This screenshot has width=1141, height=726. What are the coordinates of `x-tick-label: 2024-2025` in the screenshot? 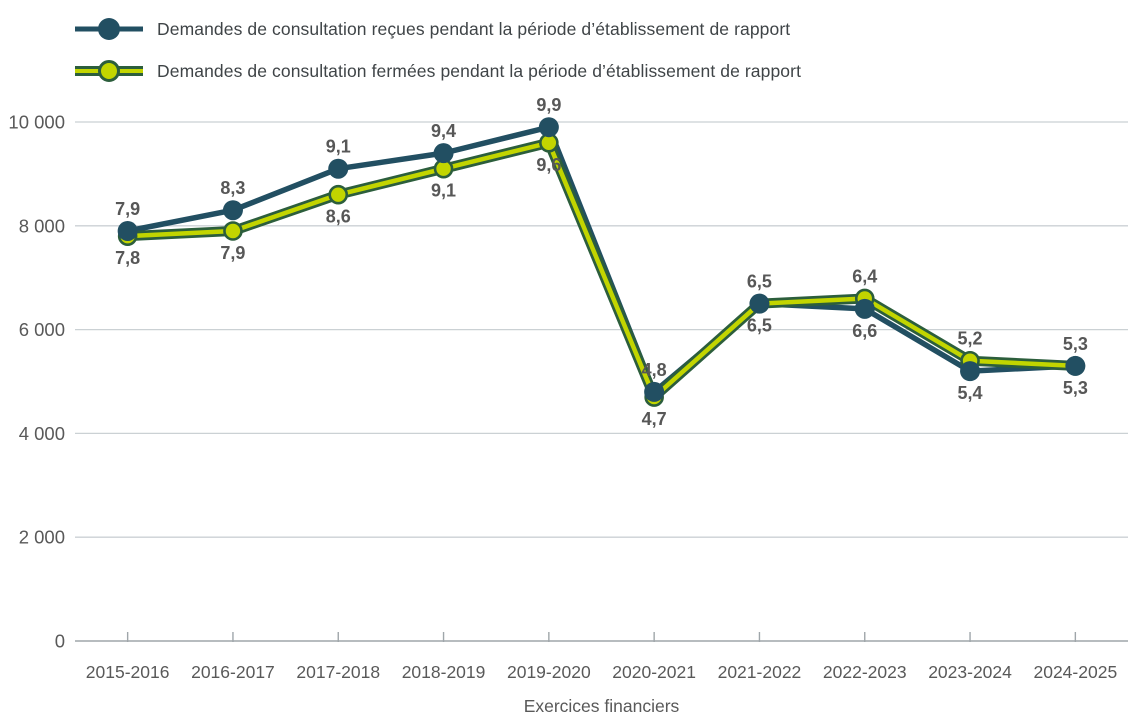 It's located at (1075, 672).